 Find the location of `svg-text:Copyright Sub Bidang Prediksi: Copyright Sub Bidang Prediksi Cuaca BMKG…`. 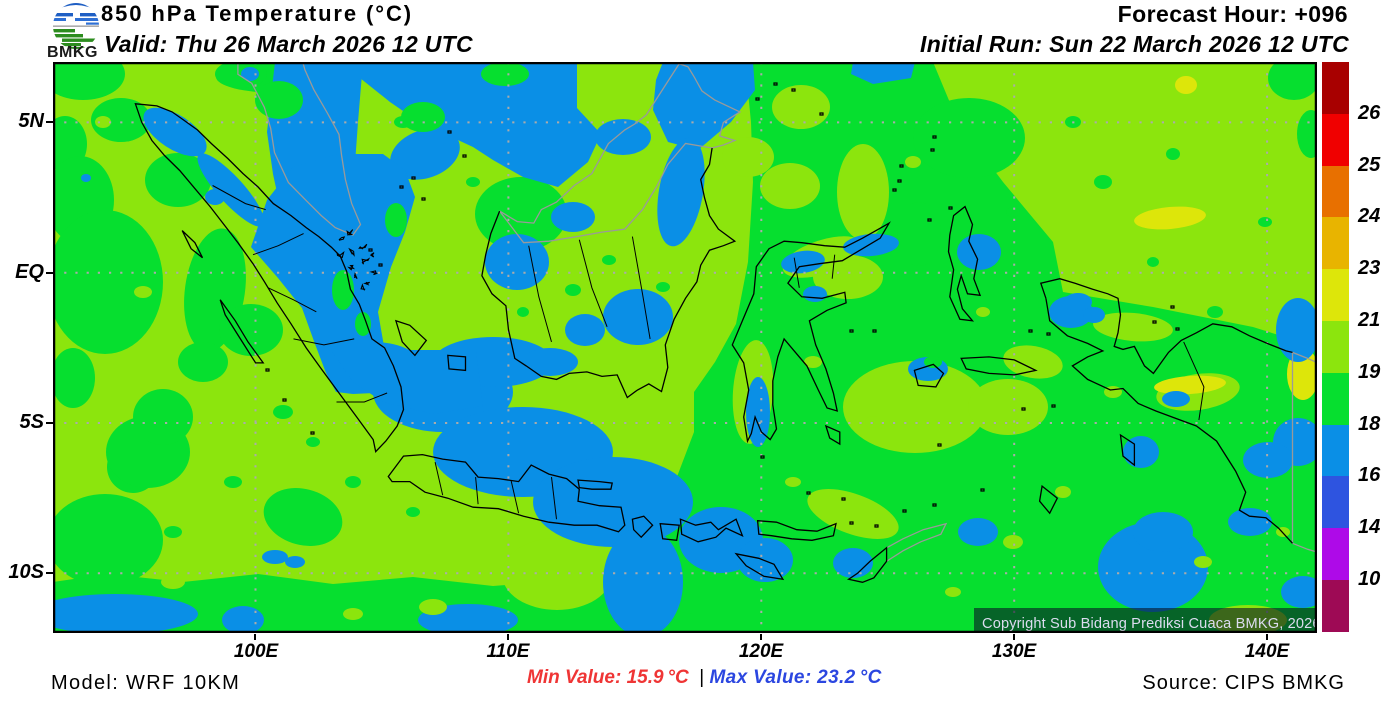

svg-text:Copyright Sub Bidang Prediksi: Copyright Sub Bidang Prediksi Cuaca BMKG… is located at coordinates (1149, 624).